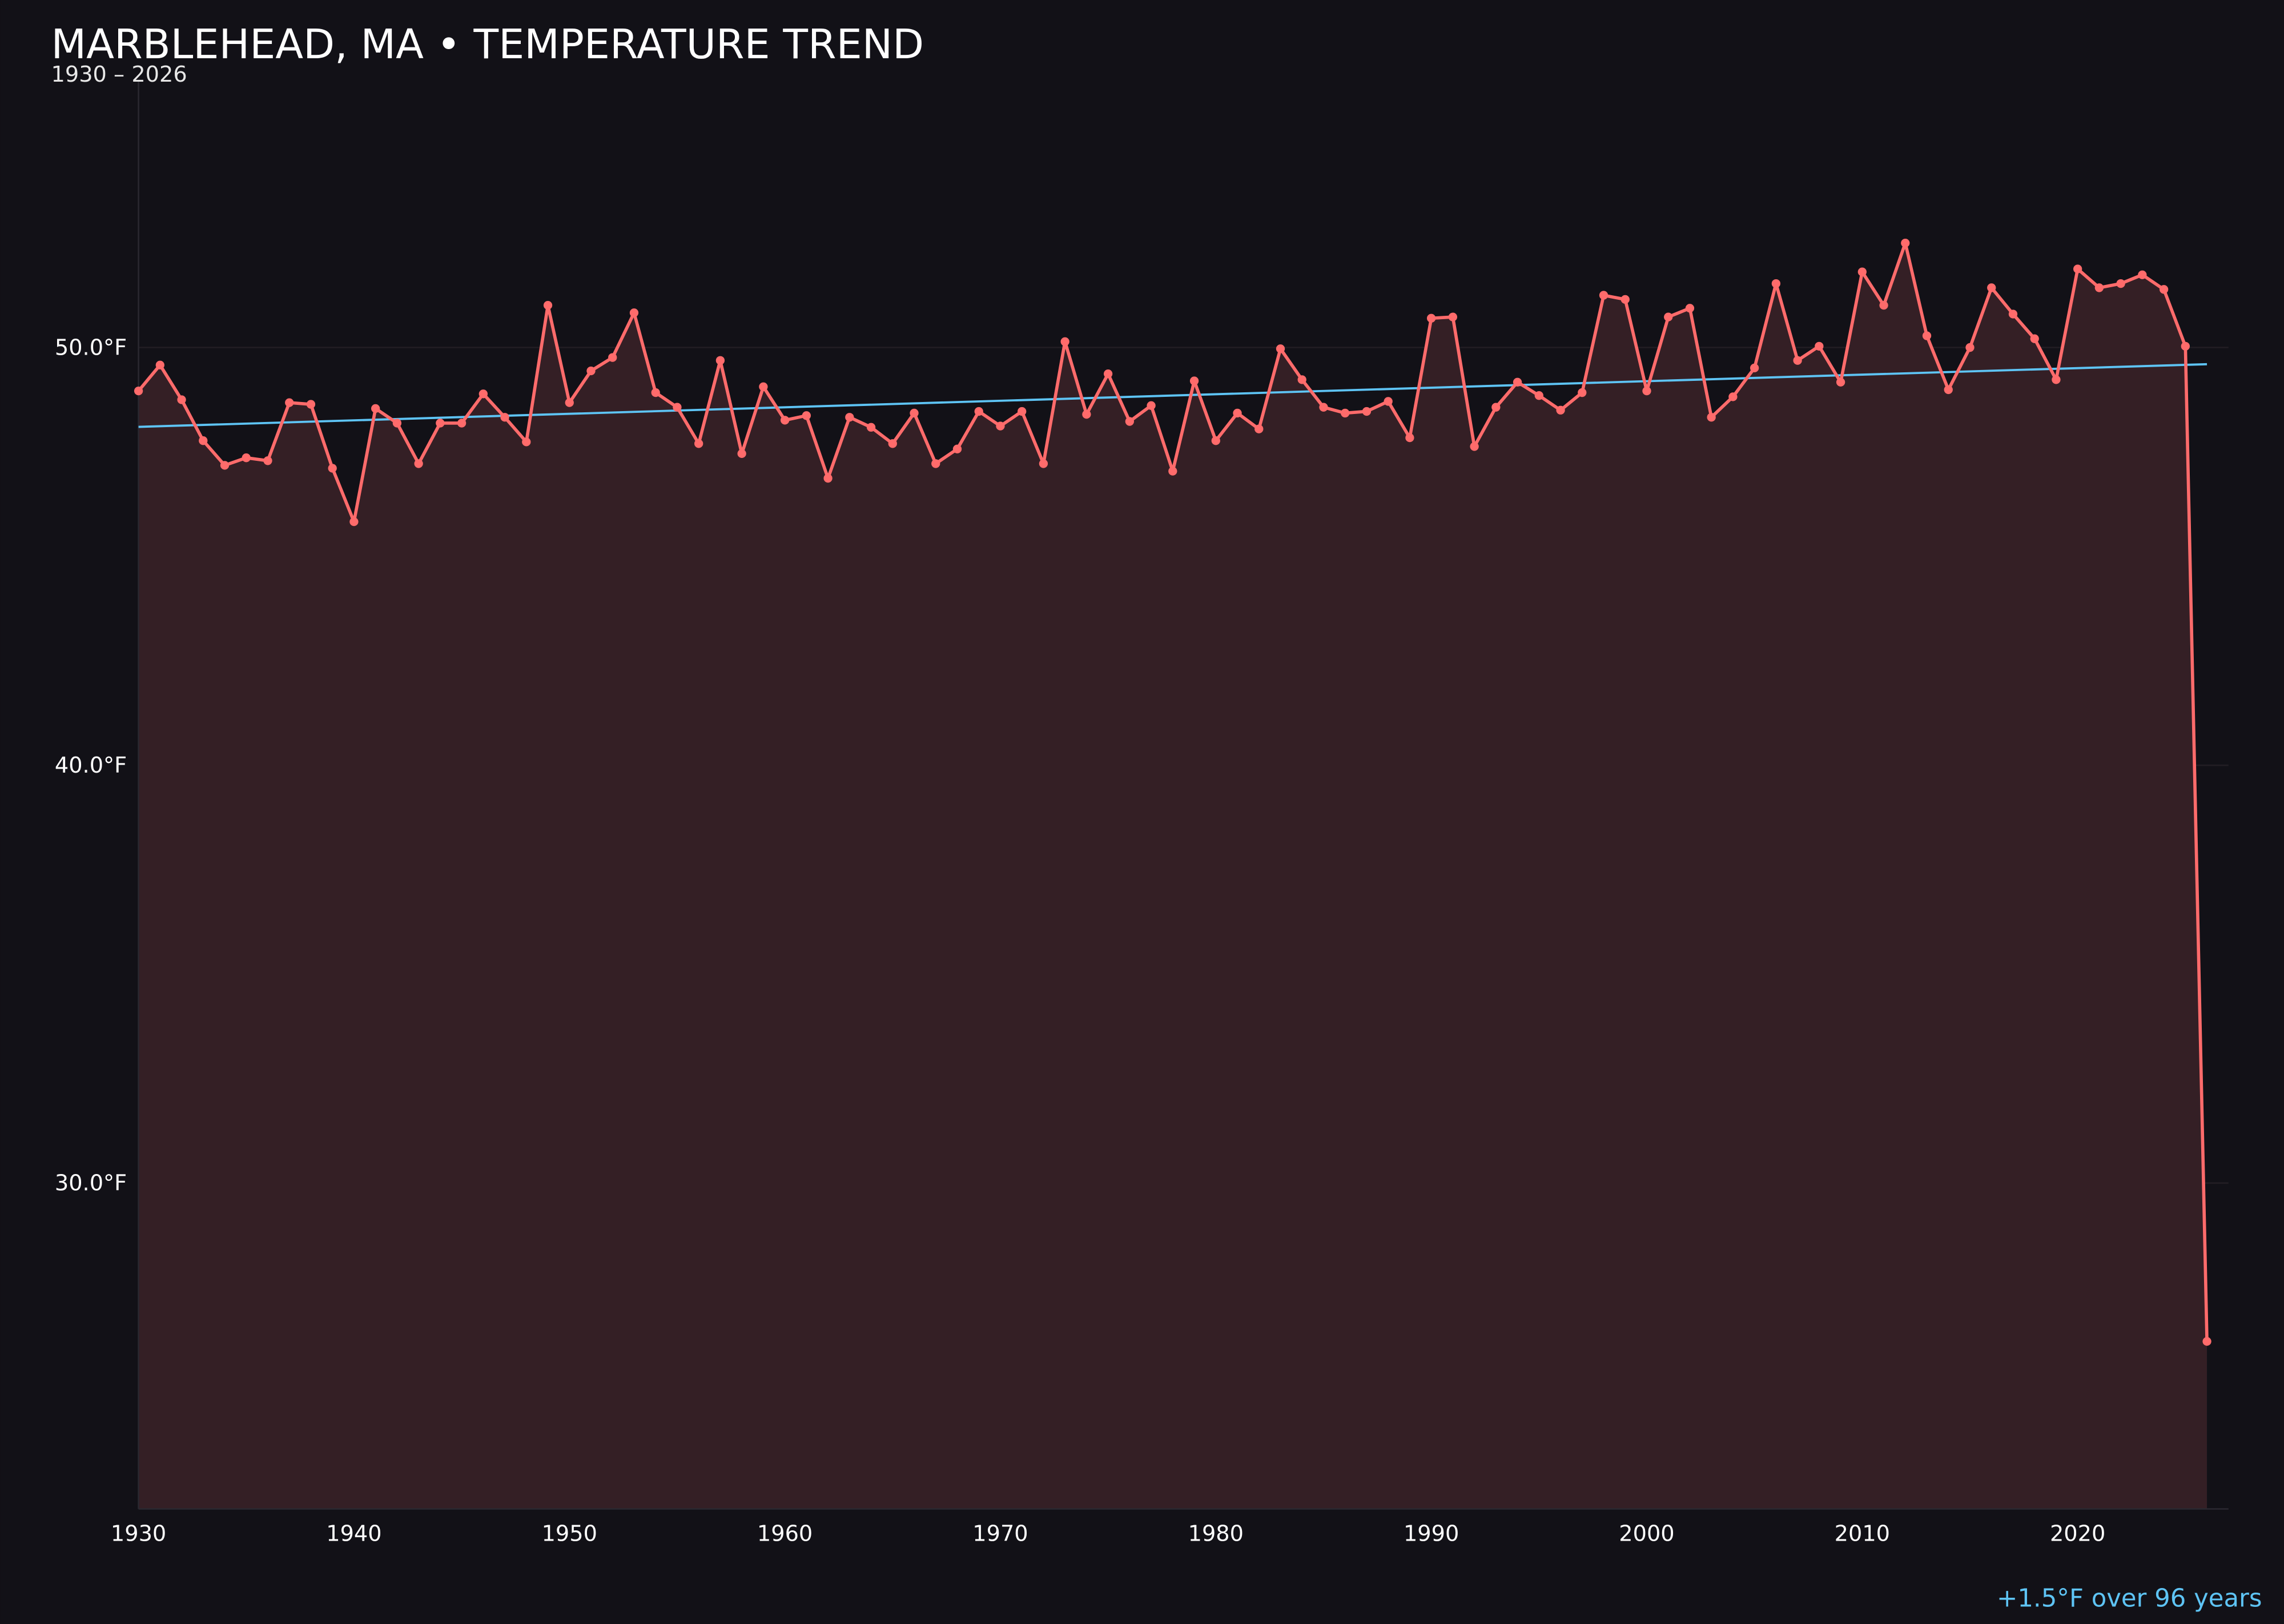  Describe the element at coordinates (487, 44) in the screenshot. I see `chart-title: MARBLEHEAD, MA • TEMPERATURE TREND` at that location.